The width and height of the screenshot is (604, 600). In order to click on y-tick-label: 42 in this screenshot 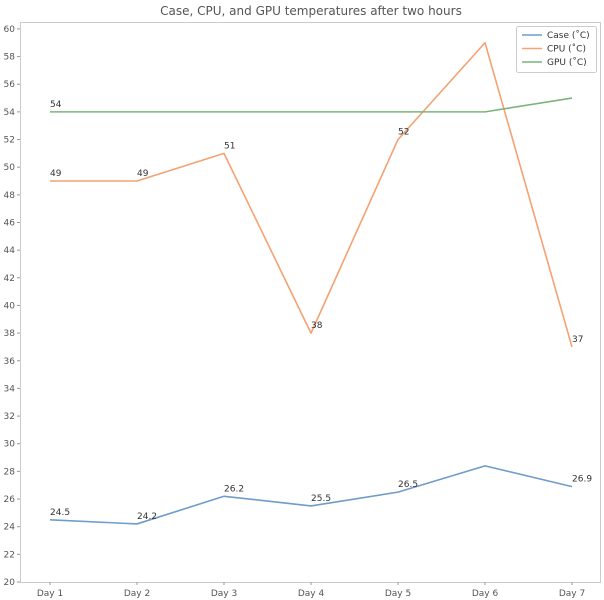, I will do `click(9, 279)`.